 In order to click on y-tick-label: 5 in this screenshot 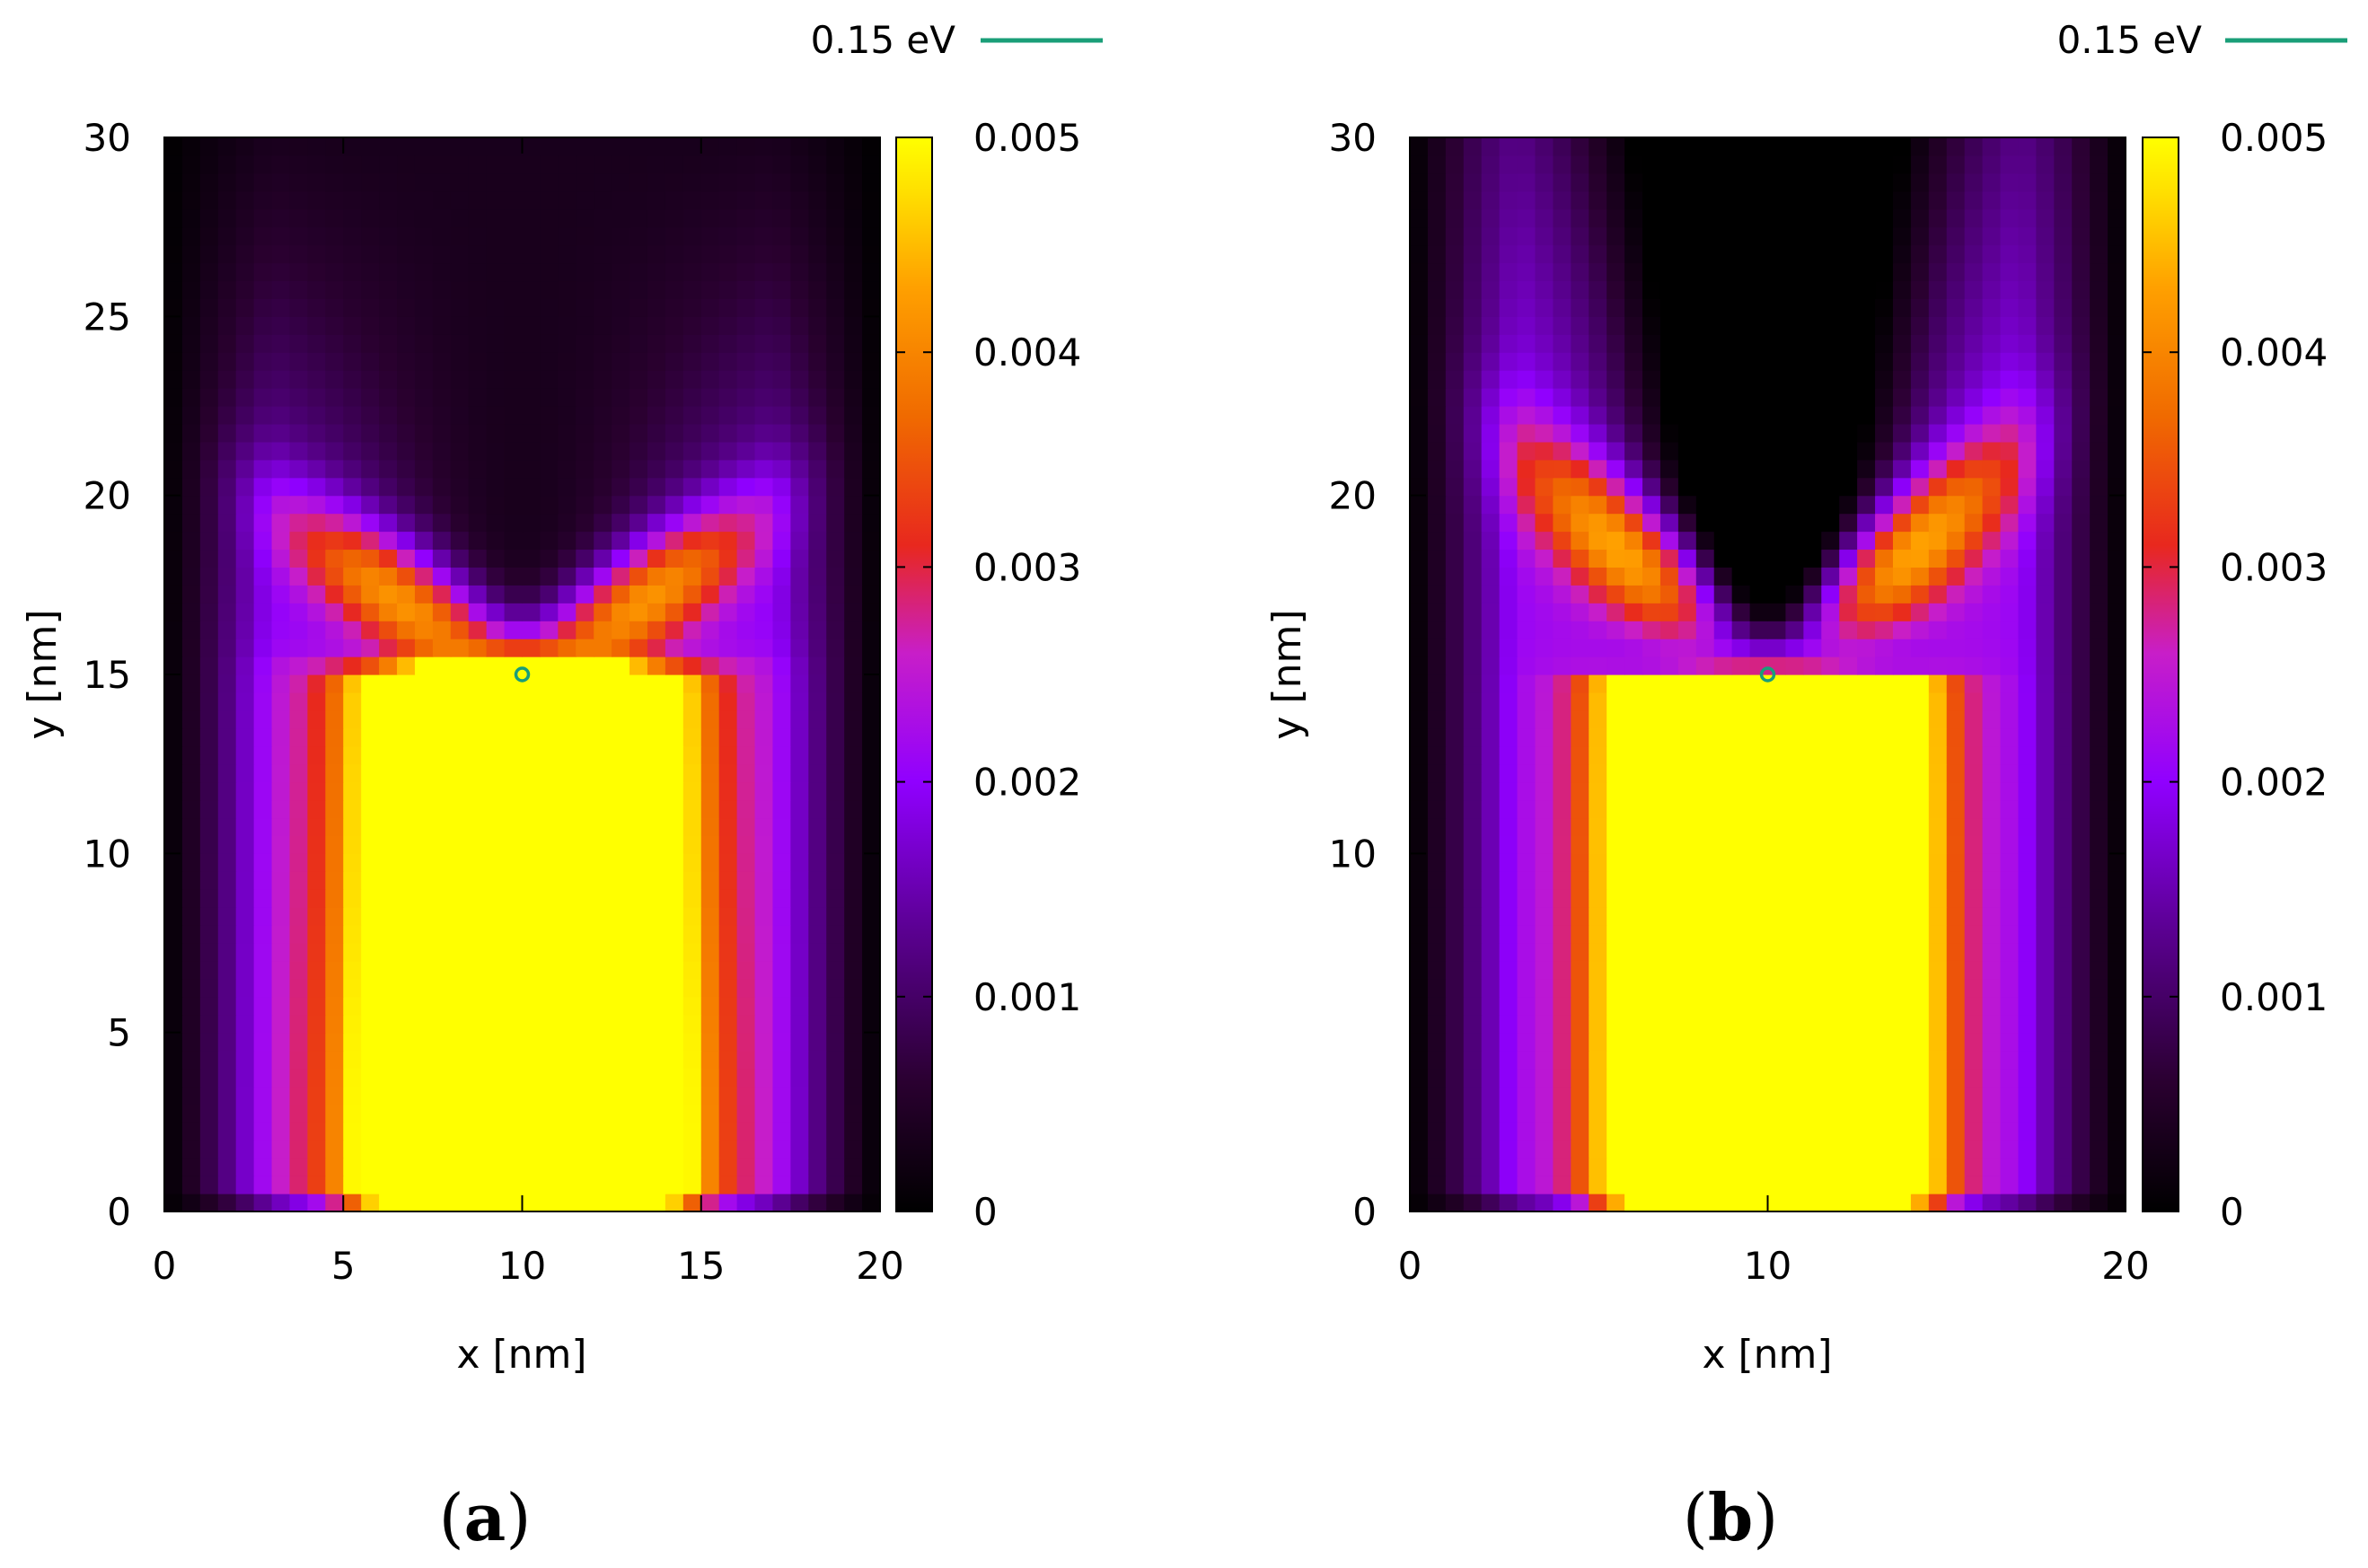, I will do `click(119, 1033)`.